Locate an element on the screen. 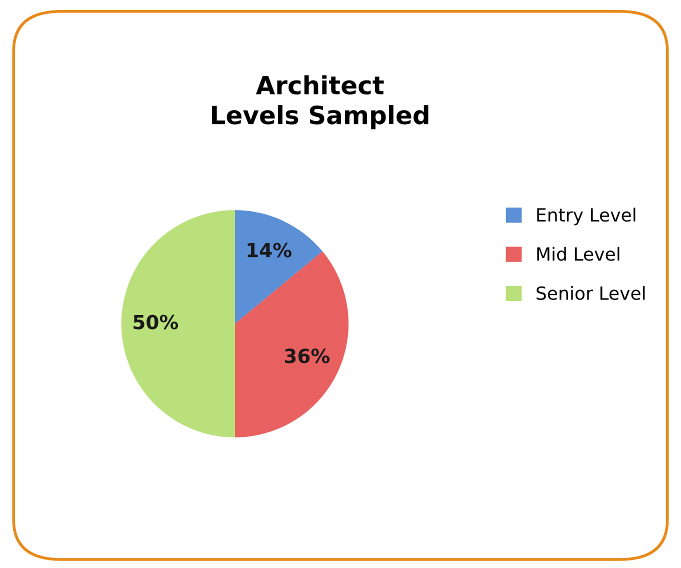  data-label: 36% is located at coordinates (307, 356).